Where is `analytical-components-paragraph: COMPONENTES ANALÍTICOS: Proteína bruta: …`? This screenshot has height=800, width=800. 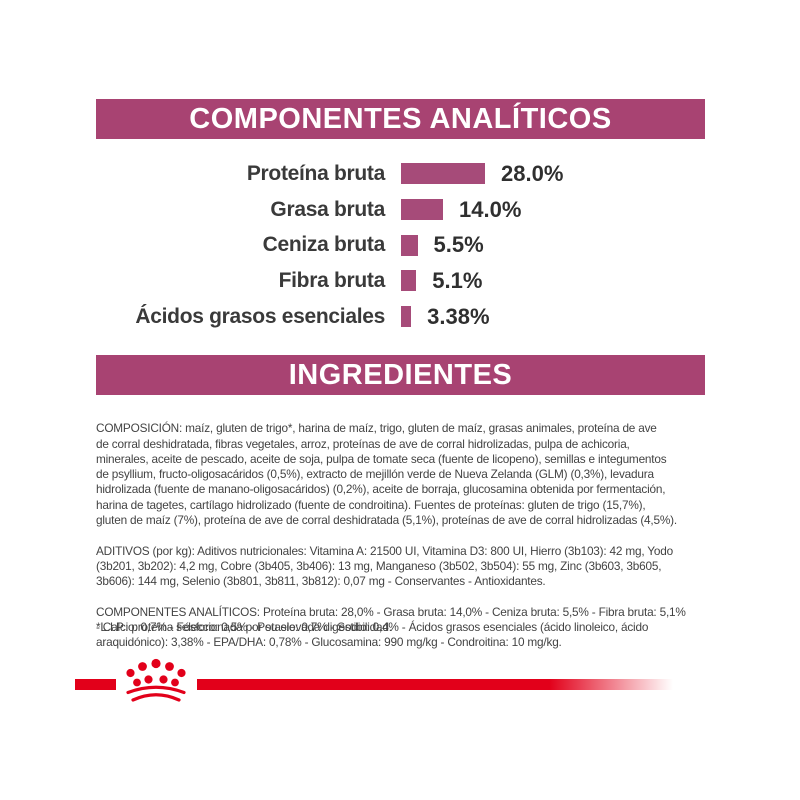
analytical-components-paragraph: COMPONENTES ANALÍTICOS: Proteína bruta: … is located at coordinates (391, 627).